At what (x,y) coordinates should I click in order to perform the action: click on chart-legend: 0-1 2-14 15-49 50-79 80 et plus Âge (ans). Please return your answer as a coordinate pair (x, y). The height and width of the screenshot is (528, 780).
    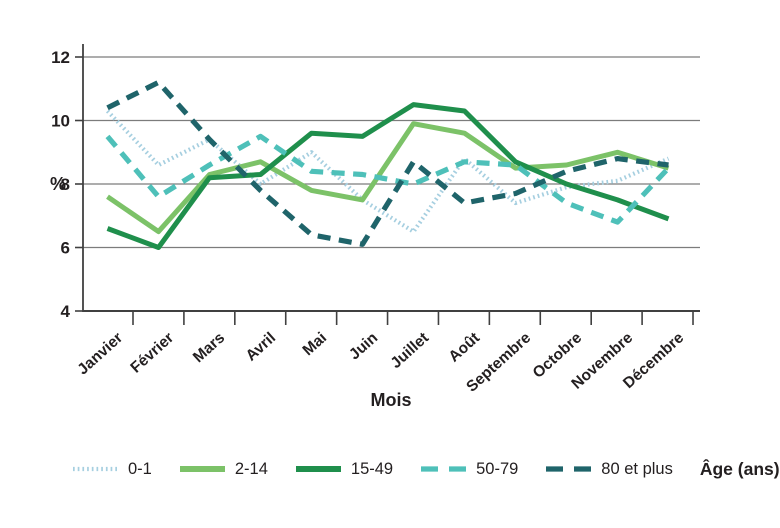
    Looking at the image, I should click on (426, 469).